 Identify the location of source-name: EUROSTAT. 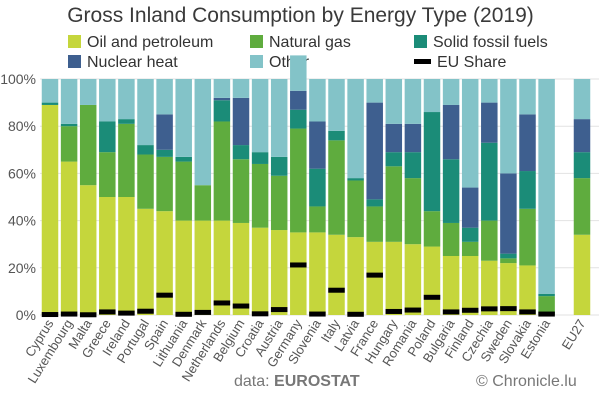
(317, 381).